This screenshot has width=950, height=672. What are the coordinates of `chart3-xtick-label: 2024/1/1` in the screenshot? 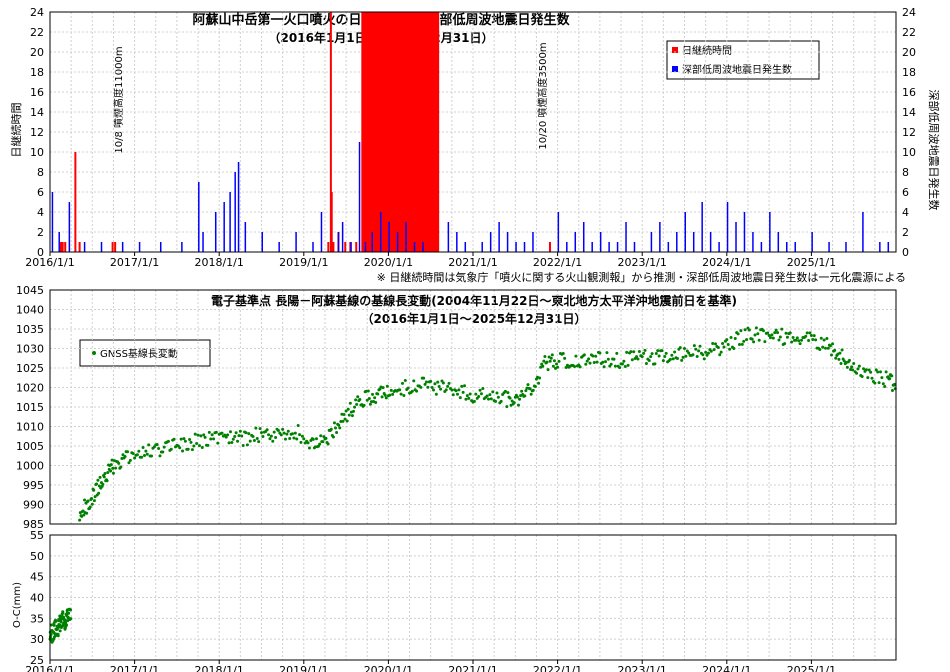 It's located at (726, 668).